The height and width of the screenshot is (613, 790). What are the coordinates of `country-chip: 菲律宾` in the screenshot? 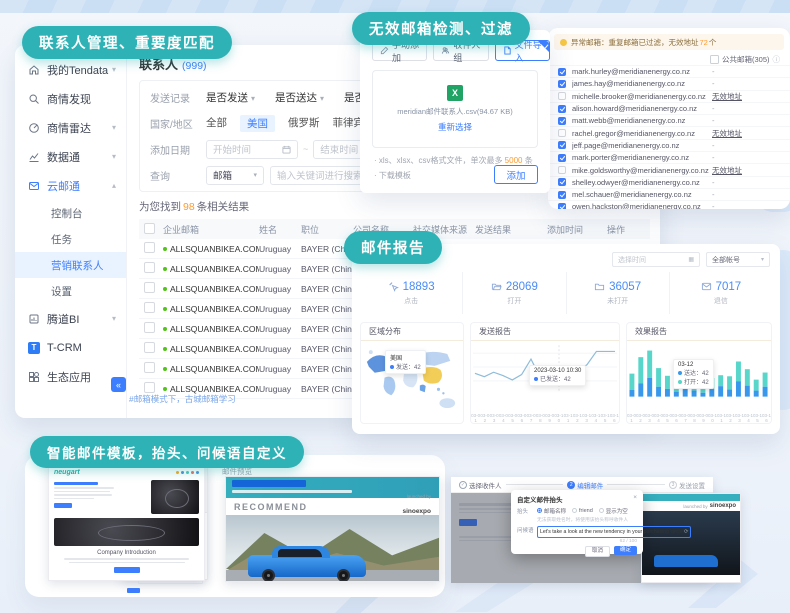 It's located at (348, 122).